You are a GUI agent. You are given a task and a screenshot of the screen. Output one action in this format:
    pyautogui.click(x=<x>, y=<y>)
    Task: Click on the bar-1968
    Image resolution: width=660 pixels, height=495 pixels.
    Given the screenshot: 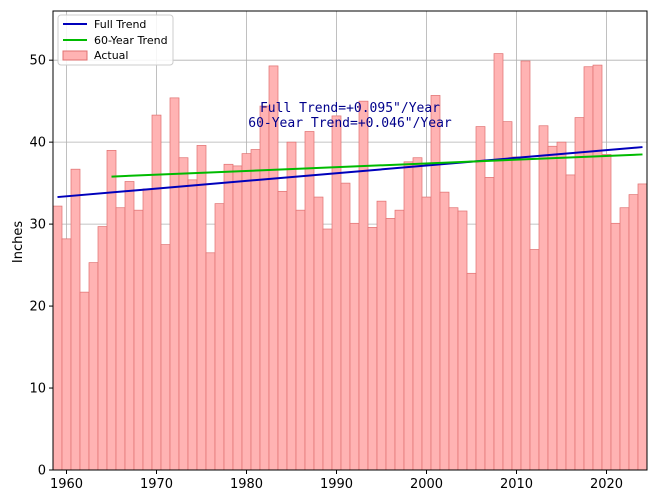 What is the action you would take?
    pyautogui.click(x=138, y=340)
    